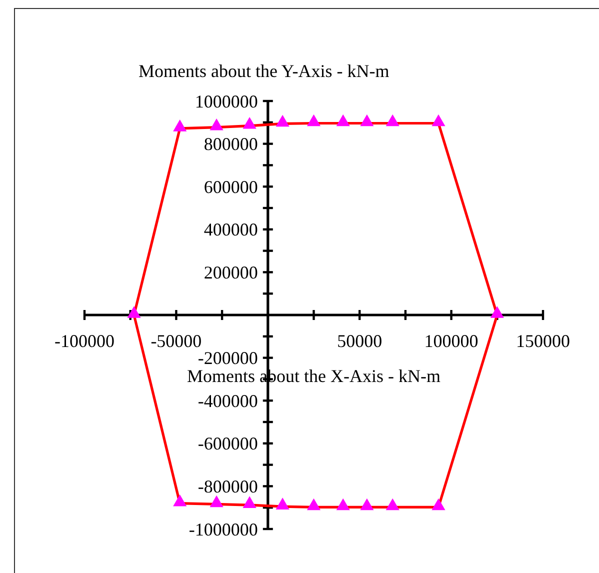 This screenshot has width=599, height=573. Describe the element at coordinates (228, 444) in the screenshot. I see `y-tick-label: -600000` at that location.